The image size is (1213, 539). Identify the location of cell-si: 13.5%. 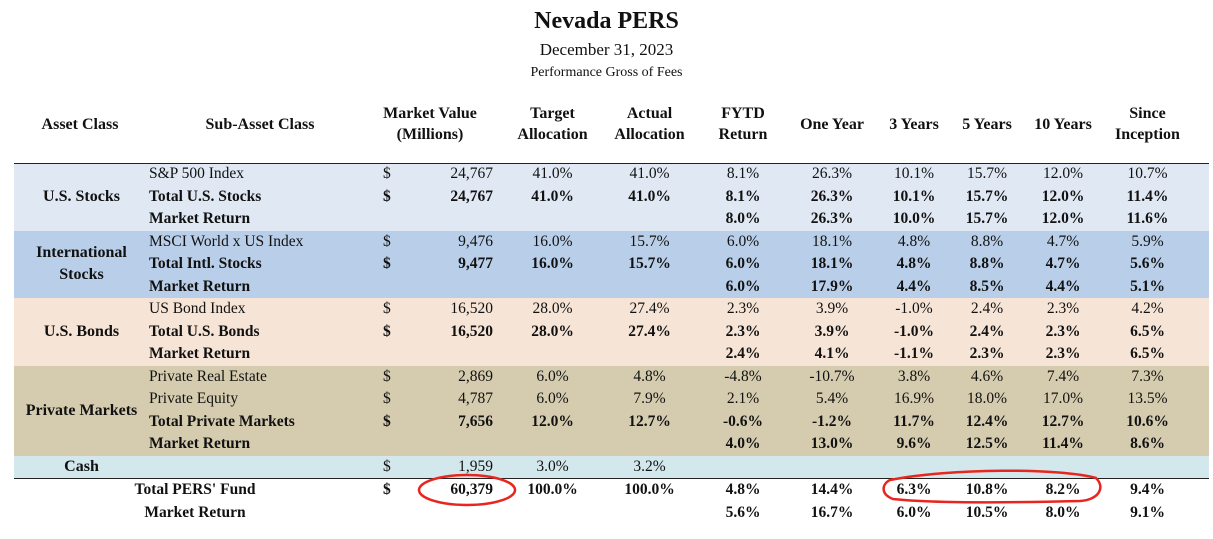
(1147, 398).